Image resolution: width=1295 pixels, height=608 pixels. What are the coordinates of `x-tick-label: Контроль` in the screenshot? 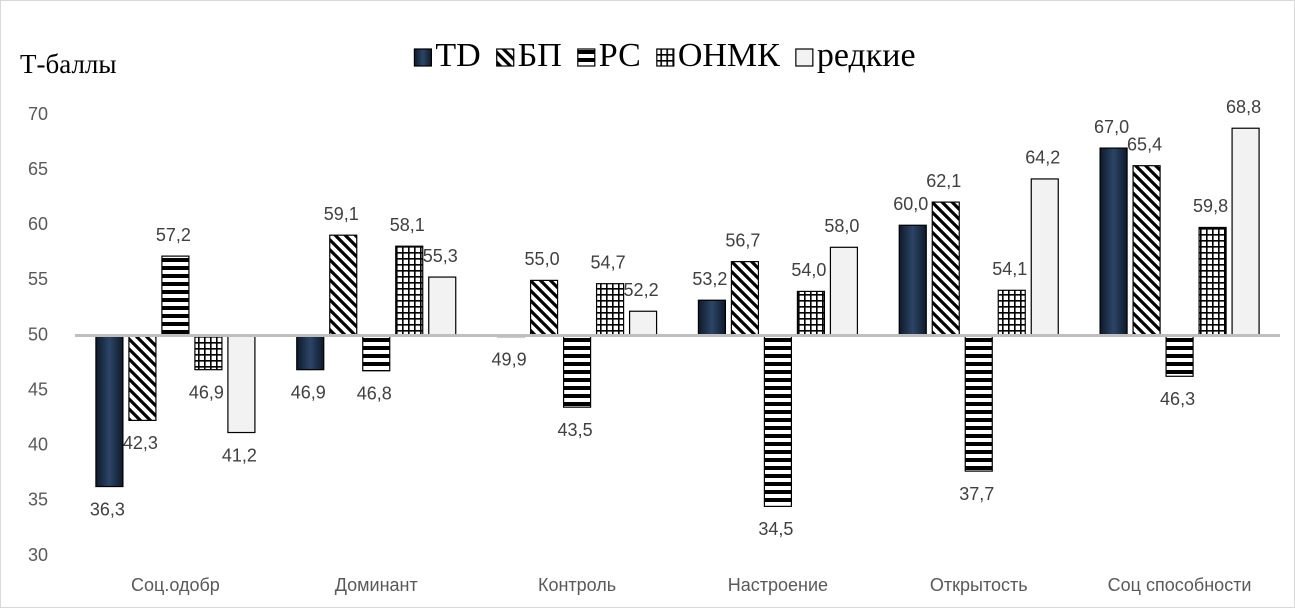 It's located at (577, 585).